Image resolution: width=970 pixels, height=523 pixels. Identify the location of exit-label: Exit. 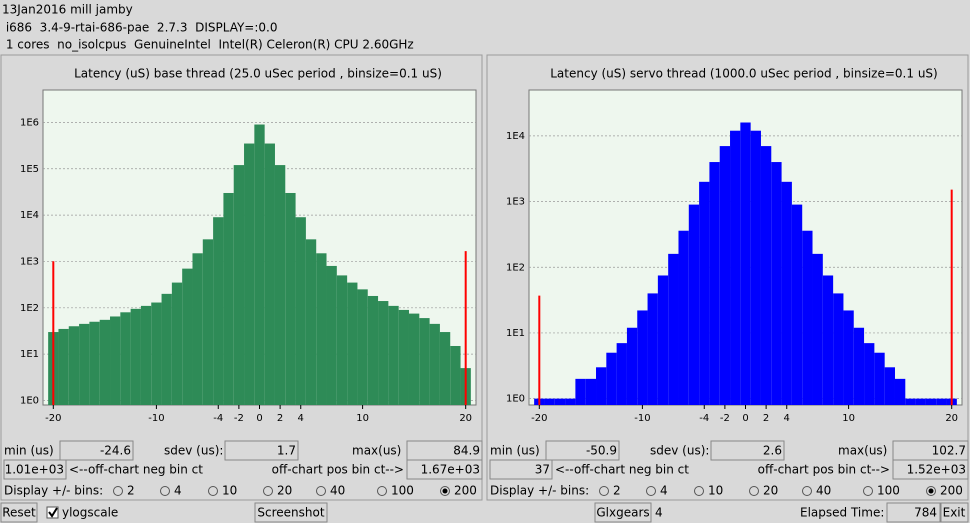
(954, 513).